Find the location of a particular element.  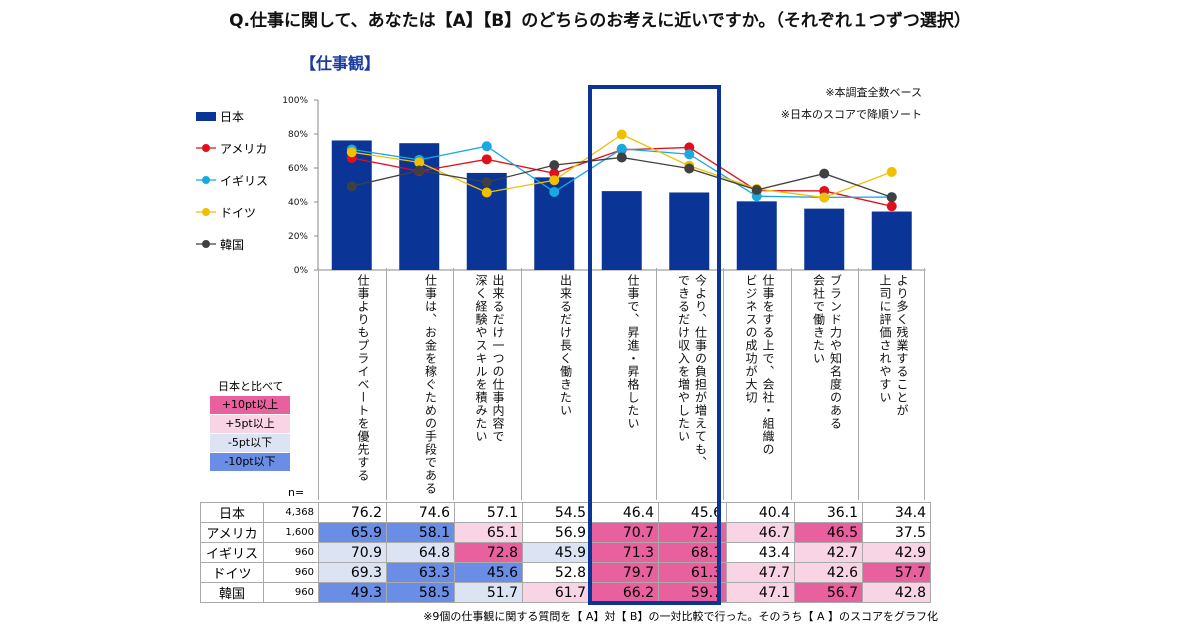

category-label: 出来るだけ一つの仕事内容で 深く経験やスキルを積みたい is located at coordinates (489, 358).